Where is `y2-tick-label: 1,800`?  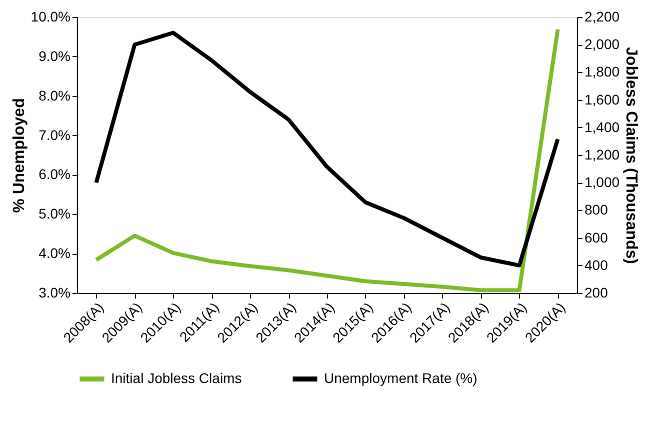
y2-tick-label: 1,800 is located at coordinates (602, 72).